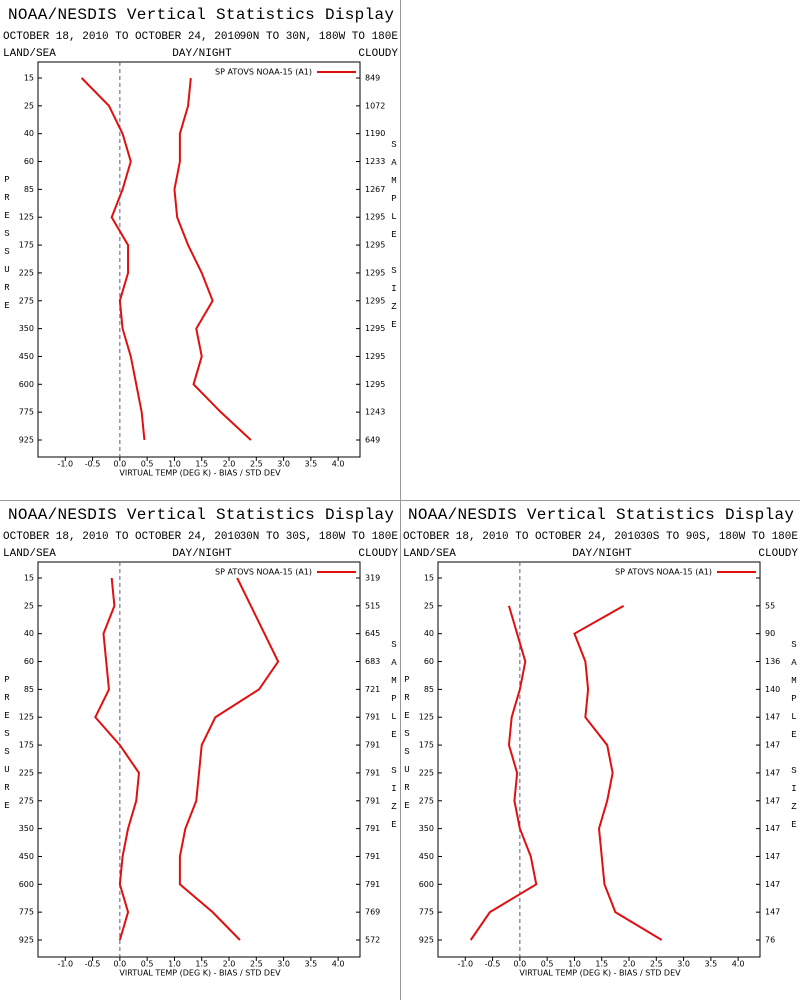 The width and height of the screenshot is (800, 1000). I want to click on day-night: DAY/NIGHT, so click(202, 554).